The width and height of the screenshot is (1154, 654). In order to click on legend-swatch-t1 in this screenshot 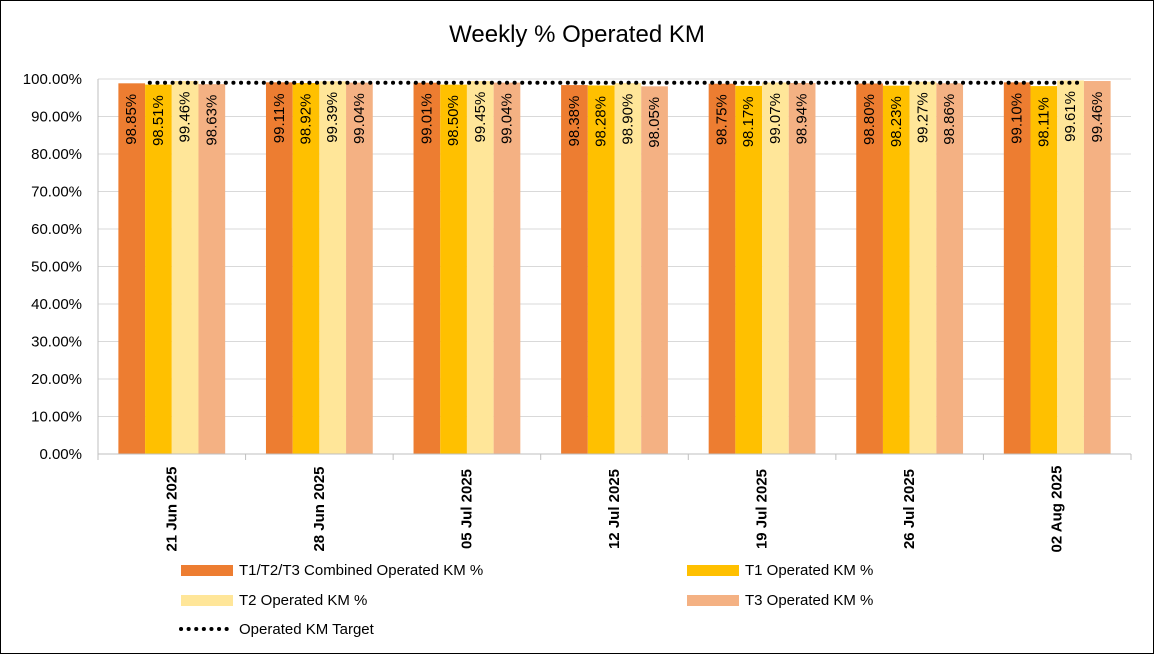, I will do `click(713, 570)`.